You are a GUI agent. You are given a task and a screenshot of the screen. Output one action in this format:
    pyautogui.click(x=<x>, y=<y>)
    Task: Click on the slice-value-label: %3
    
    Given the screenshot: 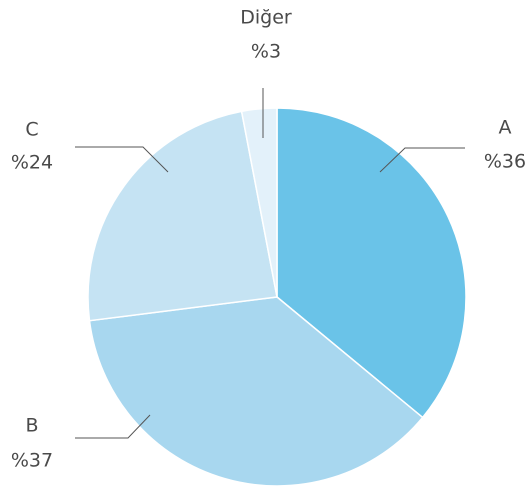 What is the action you would take?
    pyautogui.click(x=266, y=52)
    